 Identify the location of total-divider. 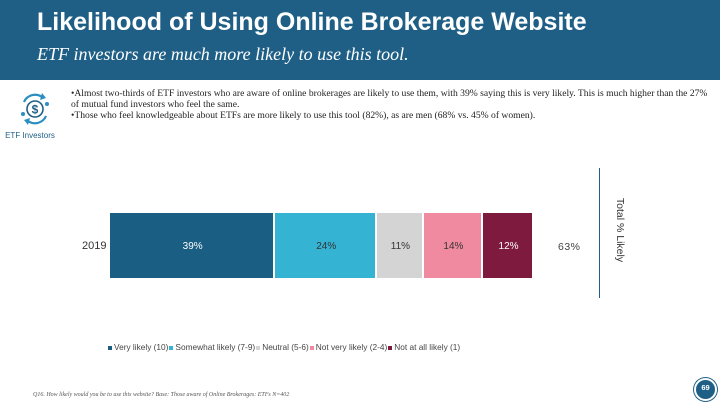
(599, 233).